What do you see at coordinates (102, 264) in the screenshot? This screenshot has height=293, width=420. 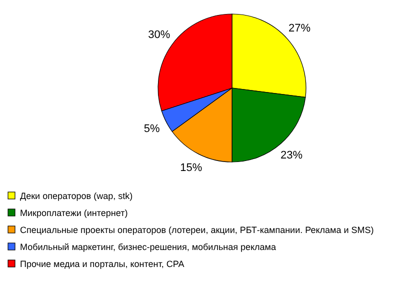 I see `legend-label: Прочие медиа и порталы, контент, CPA` at bounding box center [102, 264].